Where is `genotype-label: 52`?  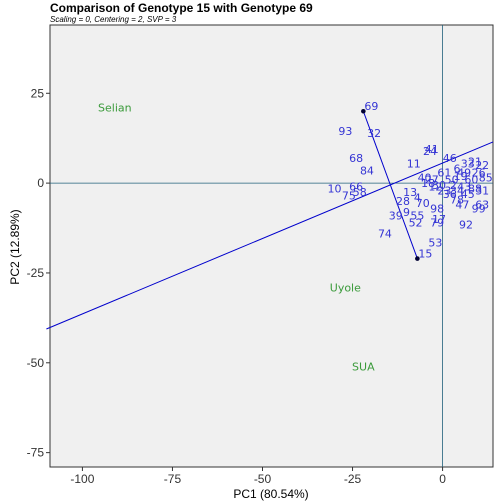 genotype-label: 52 is located at coordinates (416, 223).